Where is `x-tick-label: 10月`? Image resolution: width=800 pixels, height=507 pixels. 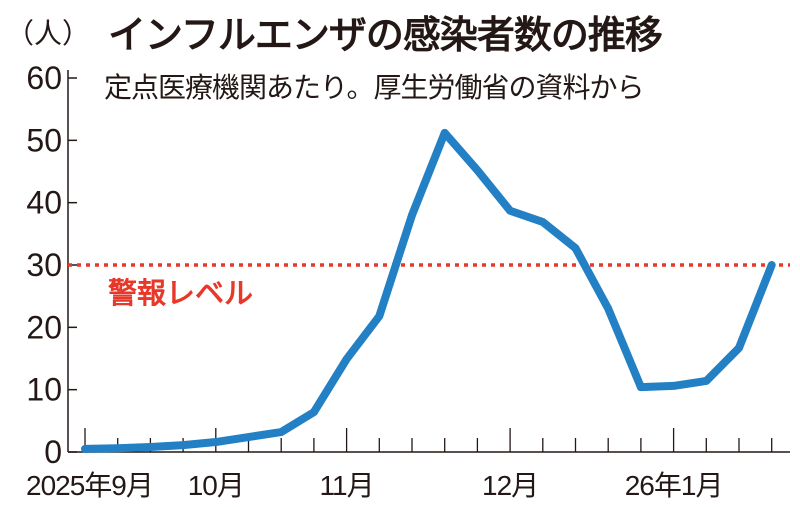
x-tick-label: 10月 is located at coordinates (216, 485).